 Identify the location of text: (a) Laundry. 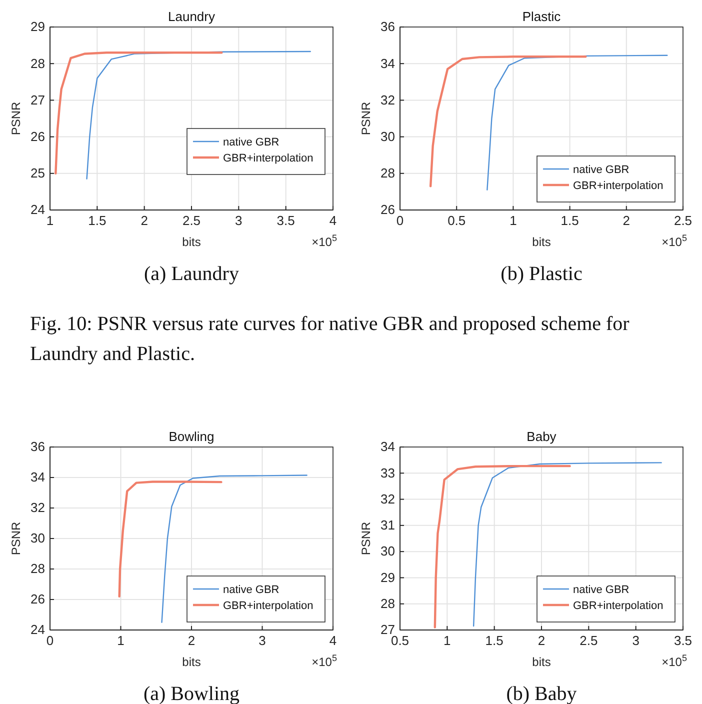
(191, 274).